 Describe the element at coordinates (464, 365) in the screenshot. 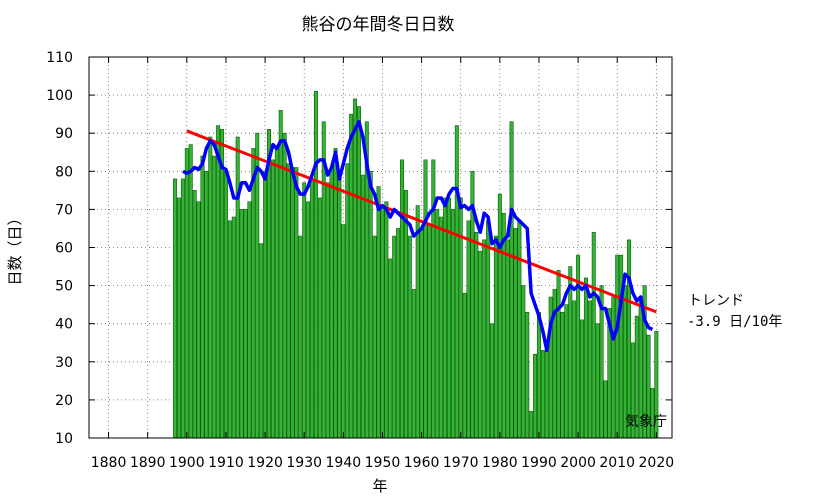

I see `bar-1971` at that location.